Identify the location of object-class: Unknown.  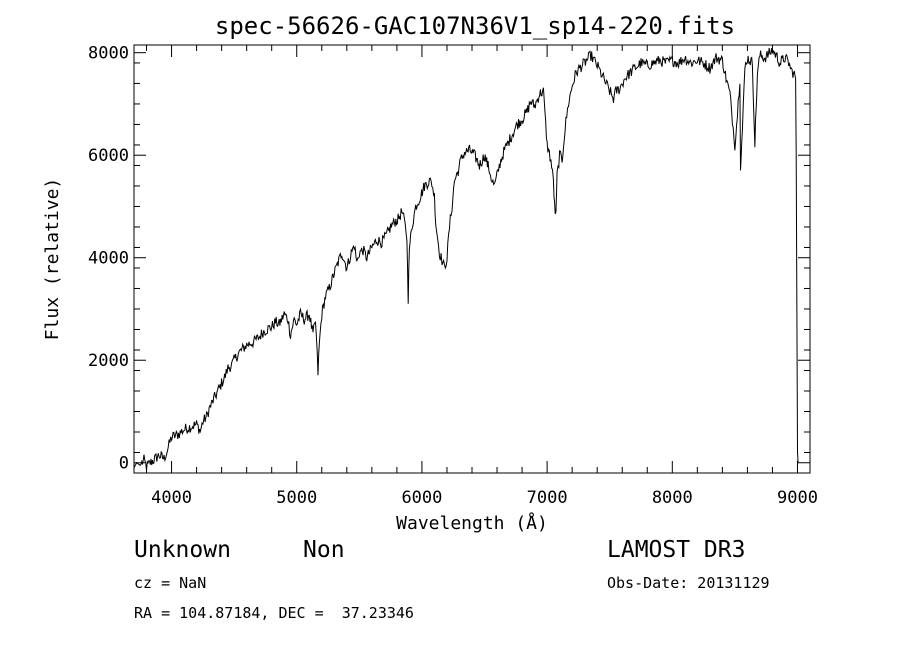
(182, 550).